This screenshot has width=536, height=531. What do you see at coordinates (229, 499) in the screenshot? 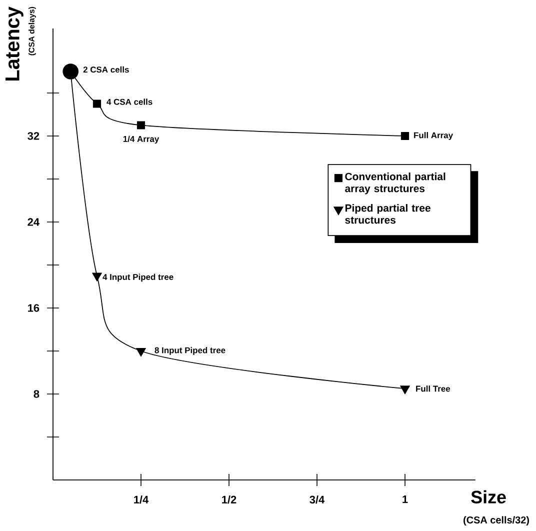
I see `x-tick-label: 1/2` at bounding box center [229, 499].